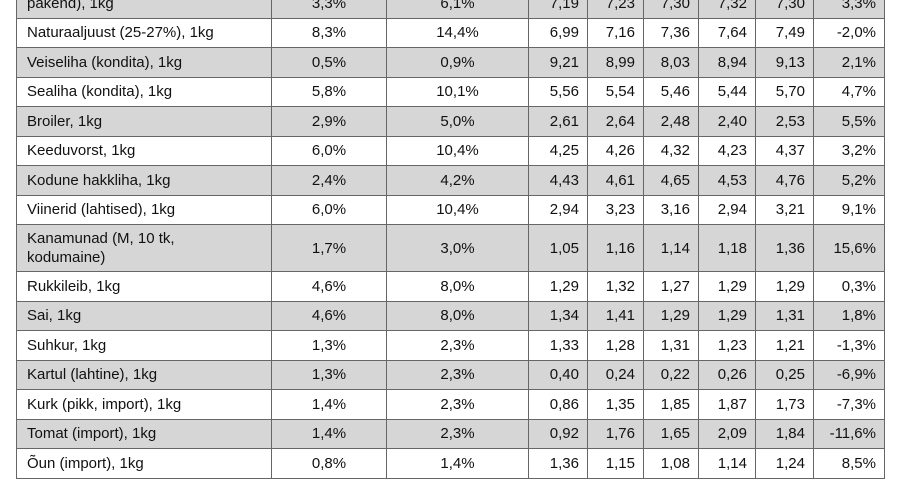 The width and height of the screenshot is (900, 485). What do you see at coordinates (727, 32) in the screenshot?
I see `cell-price-4: 7,64` at bounding box center [727, 32].